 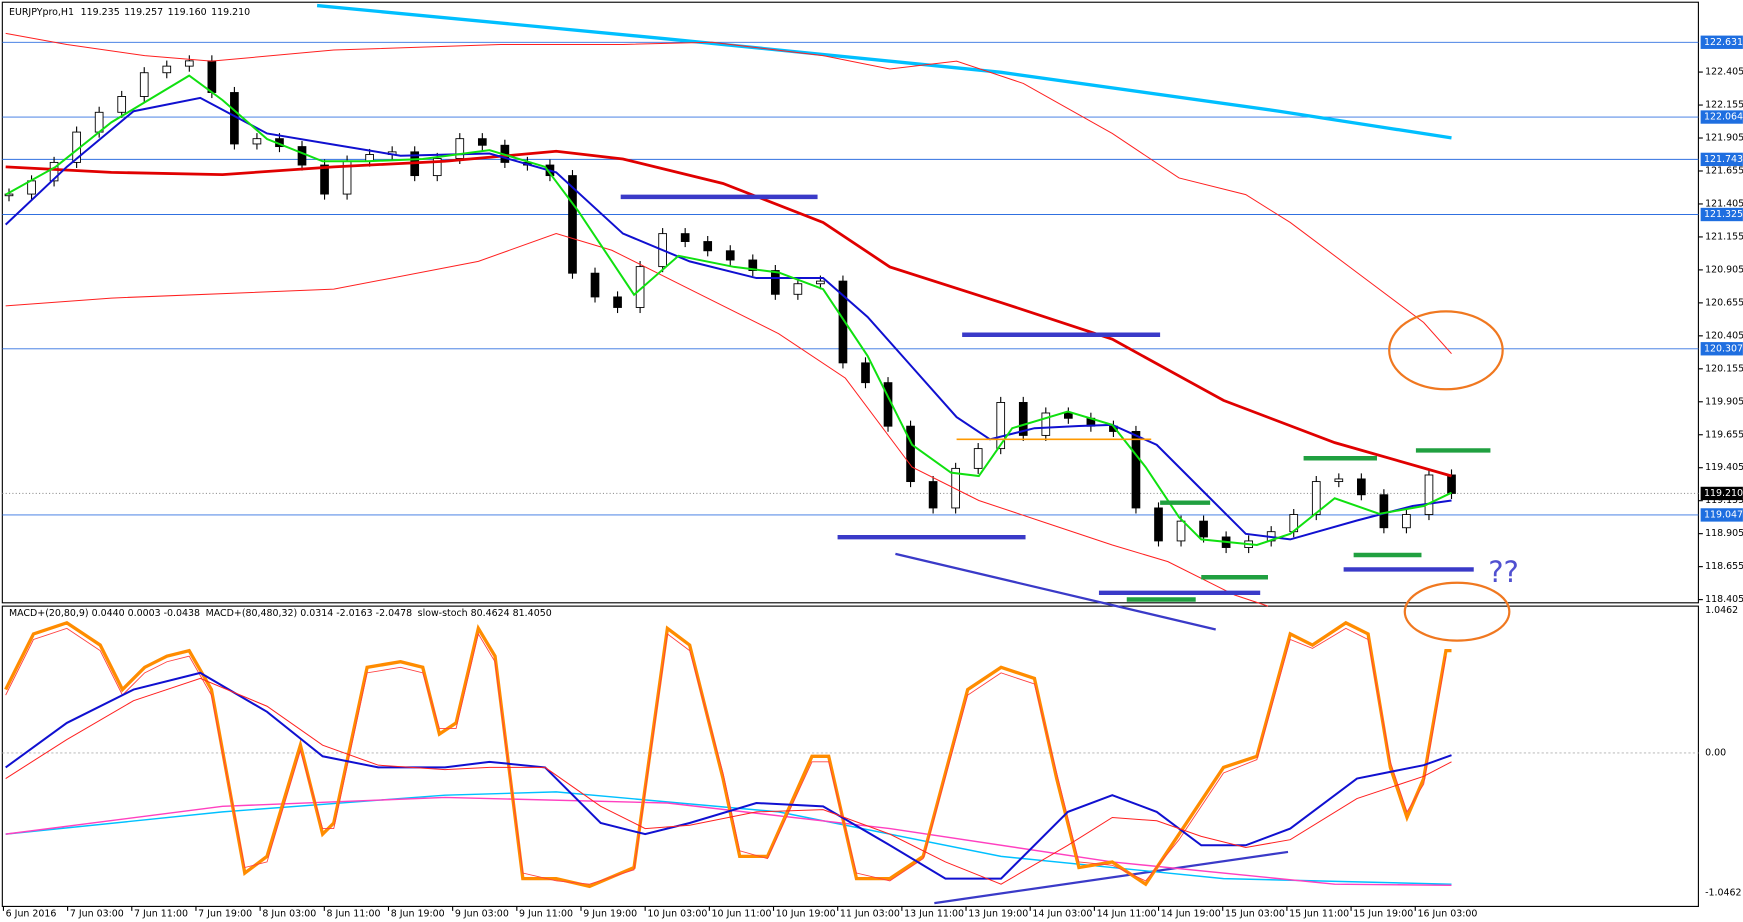 I want to click on level-label: 120.307, so click(x=1723, y=348).